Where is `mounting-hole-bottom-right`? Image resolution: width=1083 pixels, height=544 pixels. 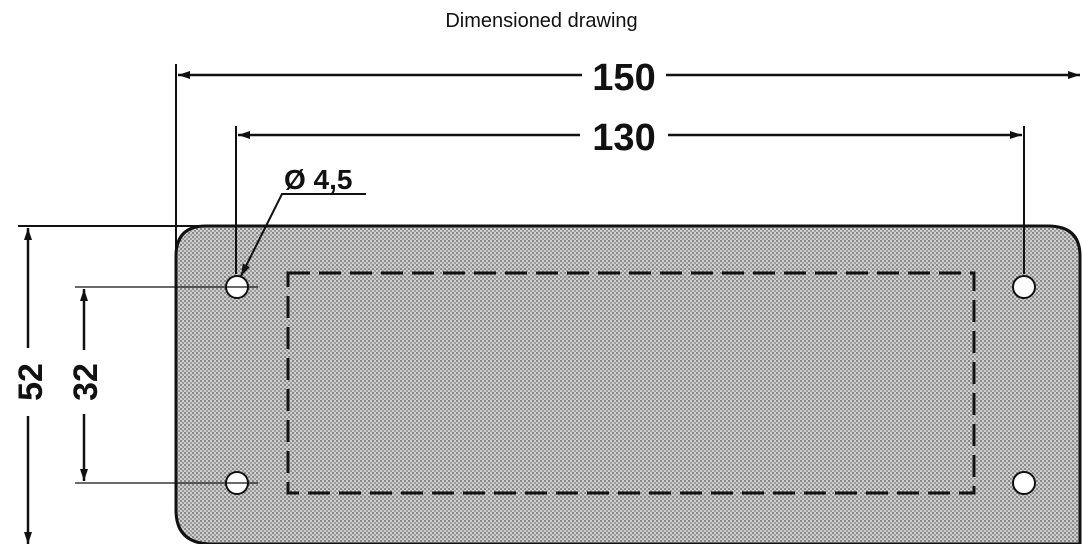 mounting-hole-bottom-right is located at coordinates (1024, 483).